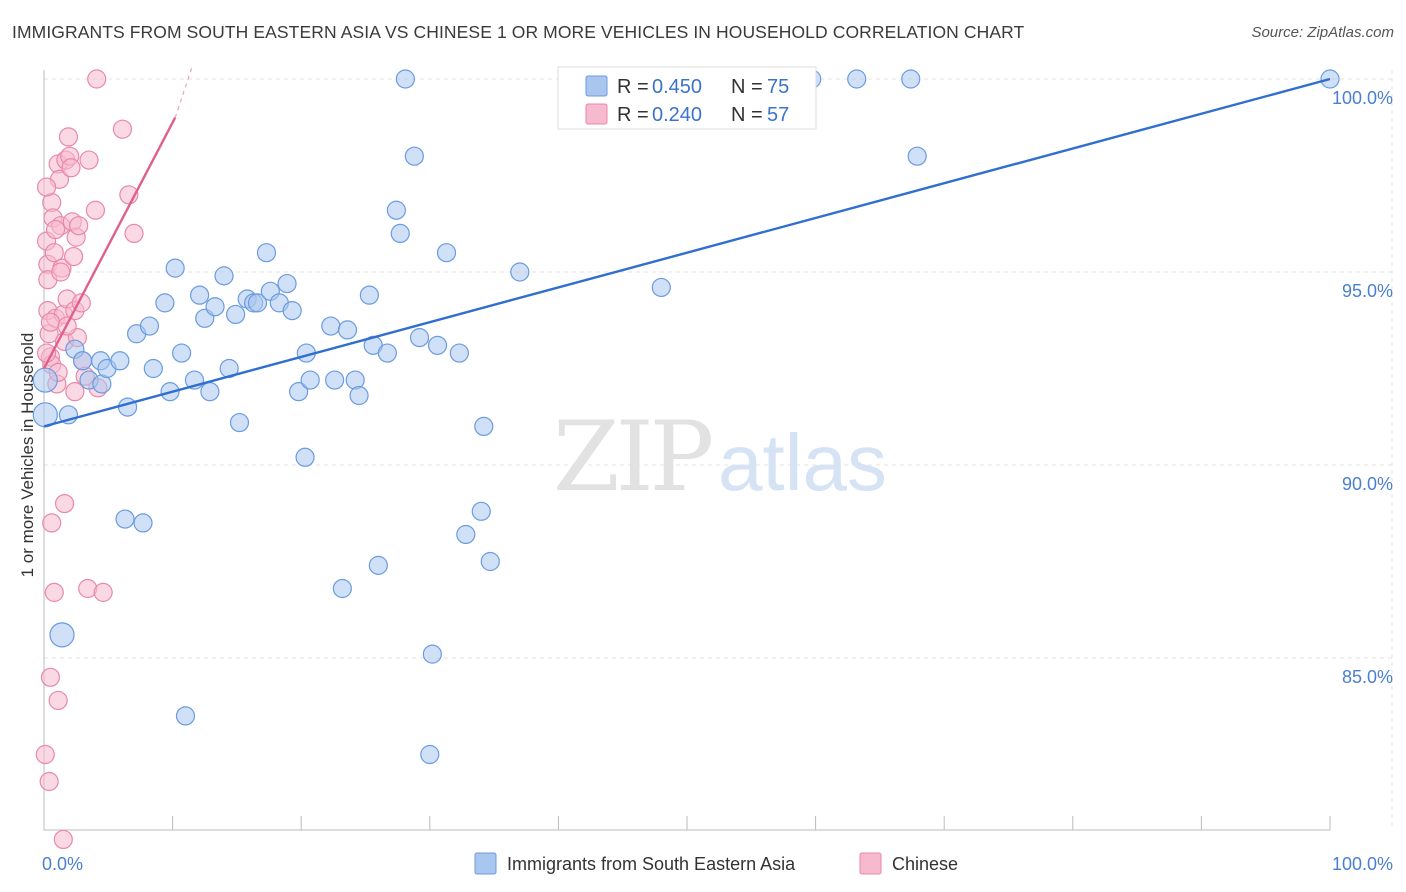  Describe the element at coordinates (677, 87) in the screenshot. I see `stats-r-value: 0.450` at that location.